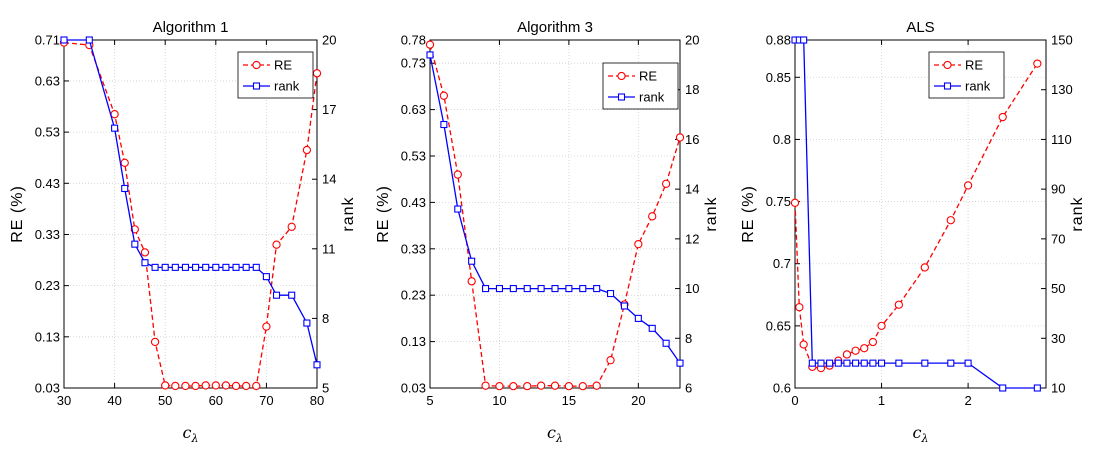 This screenshot has height=451, width=1094. I want to click on y2-tick-label: 30, so click(1058, 338).